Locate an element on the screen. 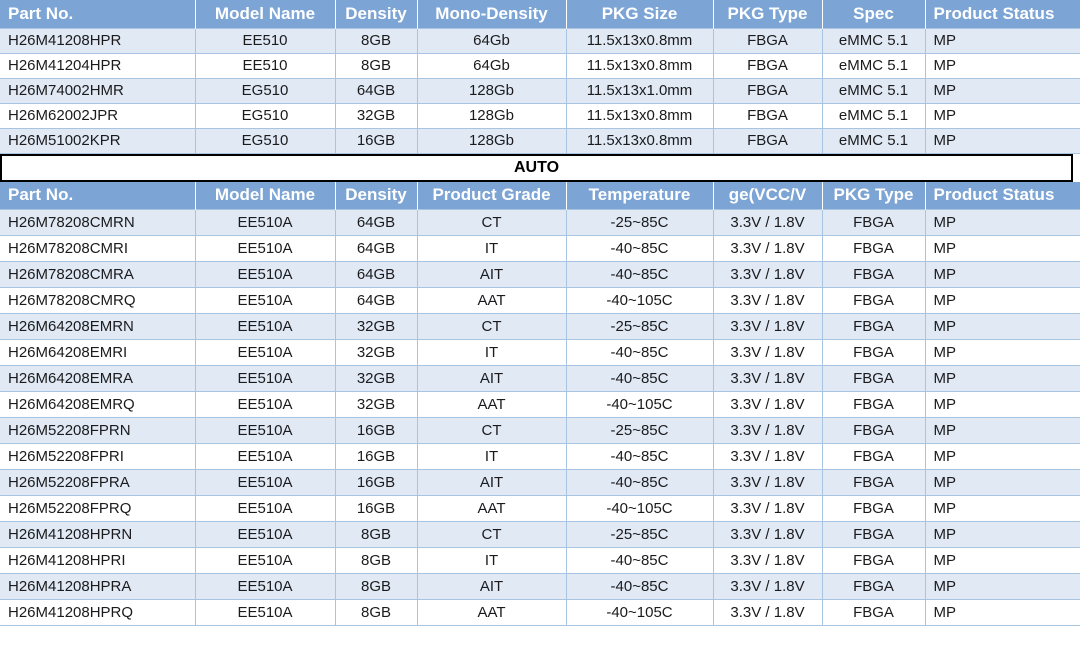  table-cell: H26M41208HPRA is located at coordinates (98, 586).